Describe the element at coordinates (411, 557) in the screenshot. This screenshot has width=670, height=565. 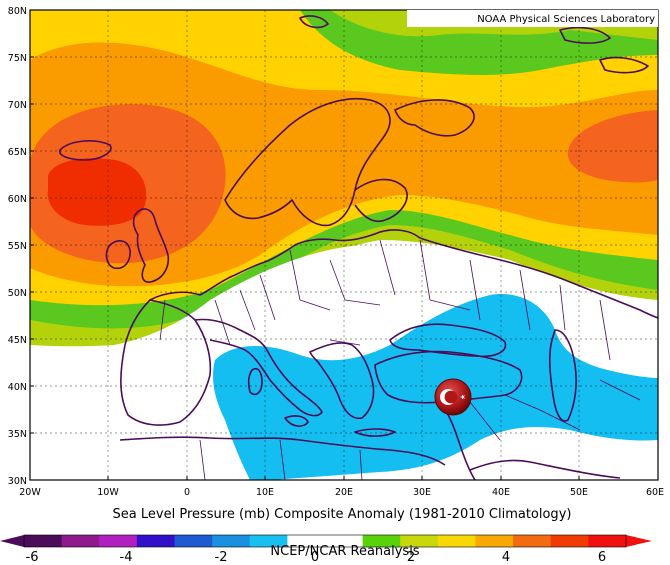
I see `colorbar-tick-label: 2` at that location.